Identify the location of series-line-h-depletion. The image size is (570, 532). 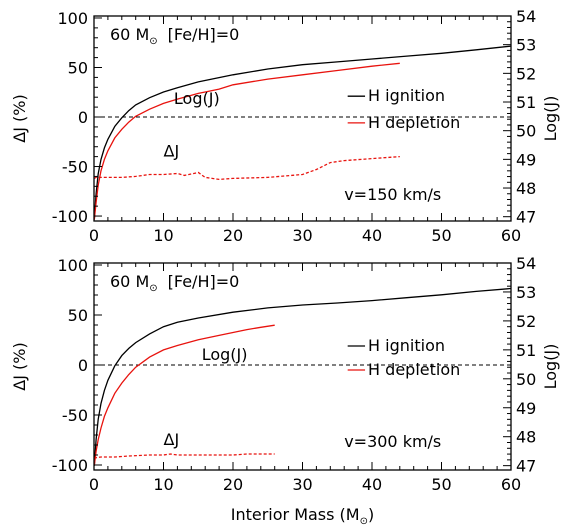
(184, 395).